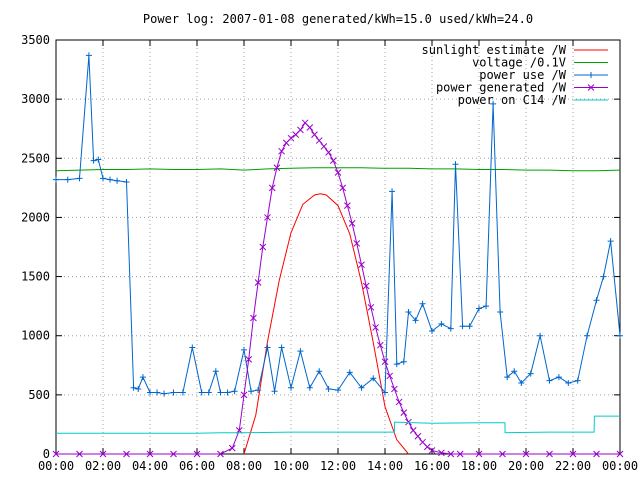 The height and width of the screenshot is (480, 640). Describe the element at coordinates (35, 277) in the screenshot. I see `y-tick-label: 1500` at that location.